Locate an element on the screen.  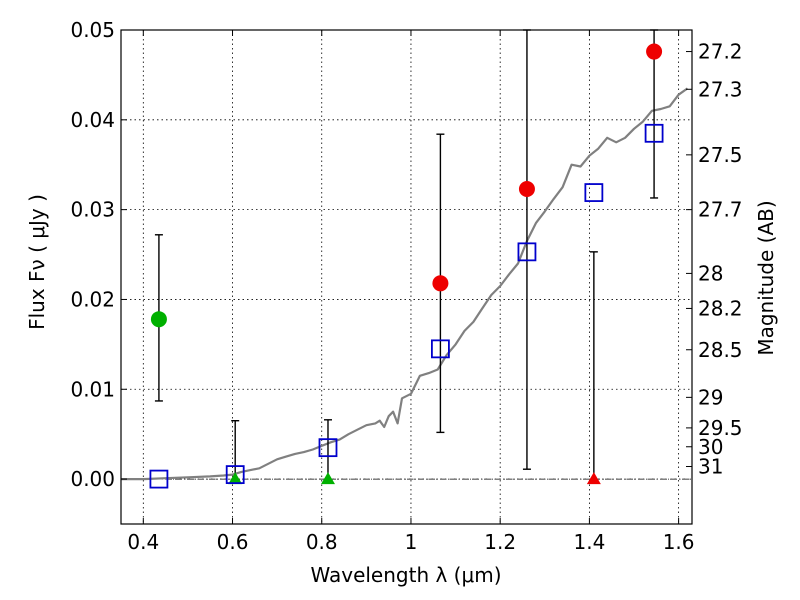
y2-tick-label: 28.5 is located at coordinates (720, 350).